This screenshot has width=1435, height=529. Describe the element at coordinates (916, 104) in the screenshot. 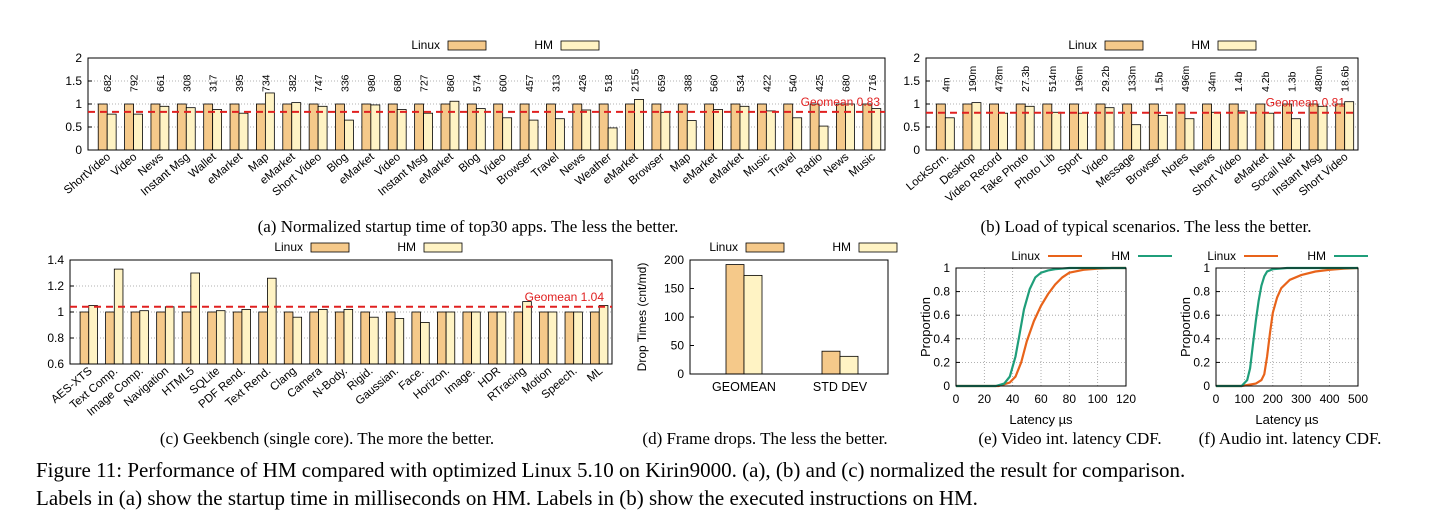

I see `y-tick-label-b-2: 1` at that location.